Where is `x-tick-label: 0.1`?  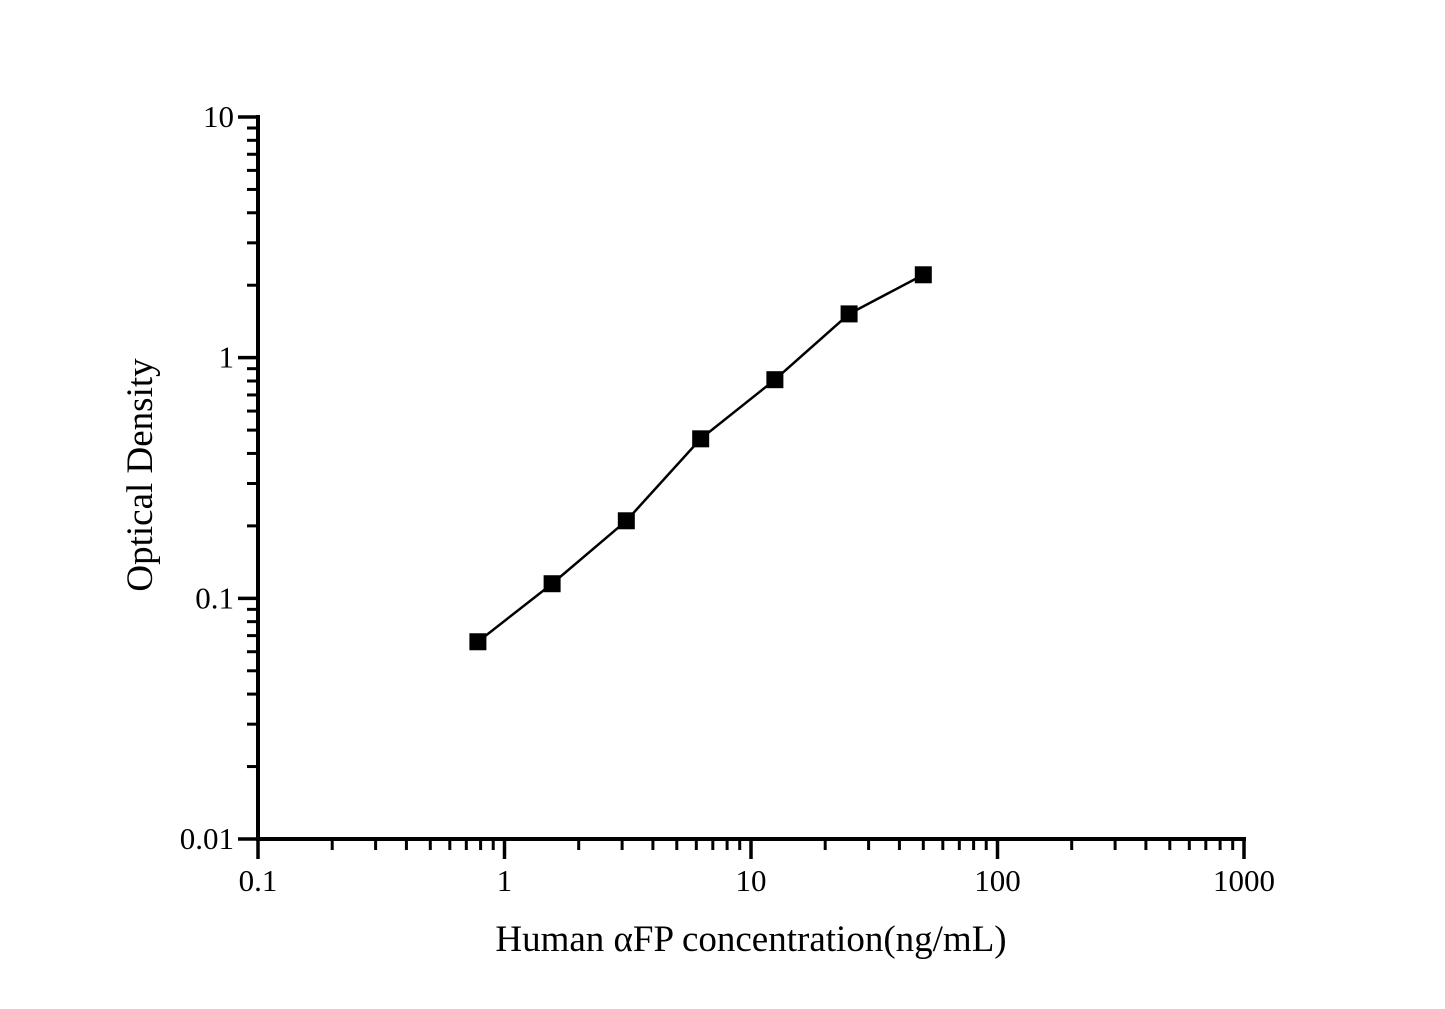 x-tick-label: 0.1 is located at coordinates (258, 880).